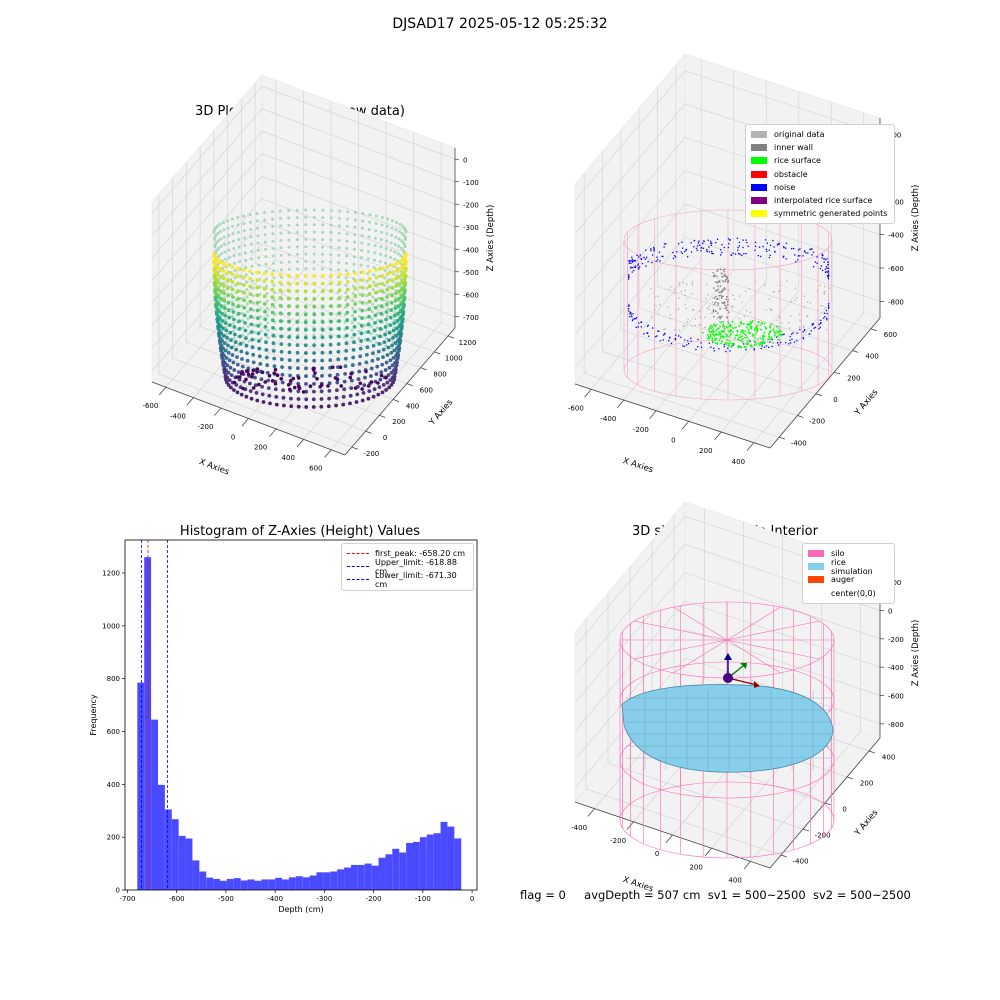 The image size is (1000, 1000). Describe the element at coordinates (820, 174) in the screenshot. I see `legend-item: obstacle` at that location.